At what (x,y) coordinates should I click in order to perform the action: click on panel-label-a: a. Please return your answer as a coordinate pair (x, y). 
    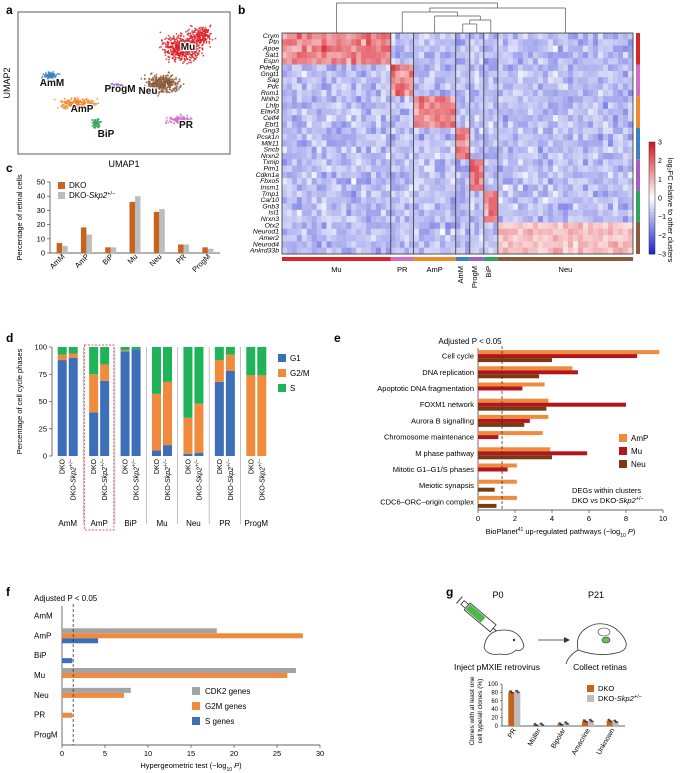
    Looking at the image, I should click on (9, 10).